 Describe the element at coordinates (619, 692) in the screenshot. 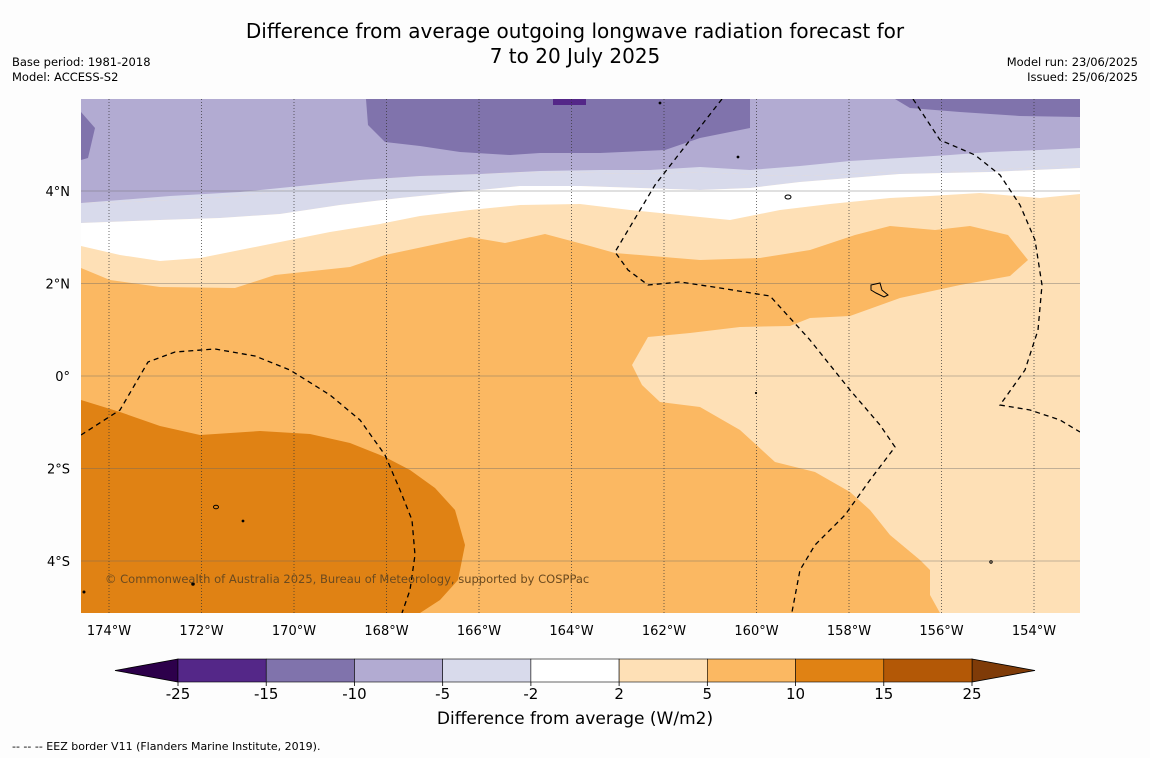

I see `colorbar-tick-label: 2` at that location.